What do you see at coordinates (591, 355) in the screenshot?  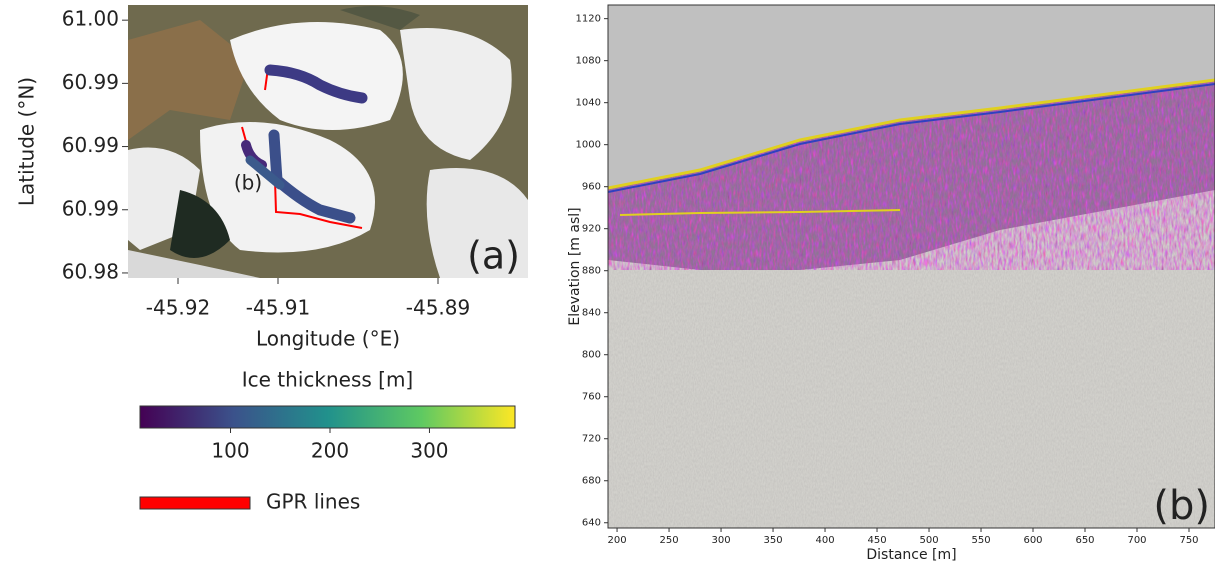 I see `y-tick-label: 800` at bounding box center [591, 355].